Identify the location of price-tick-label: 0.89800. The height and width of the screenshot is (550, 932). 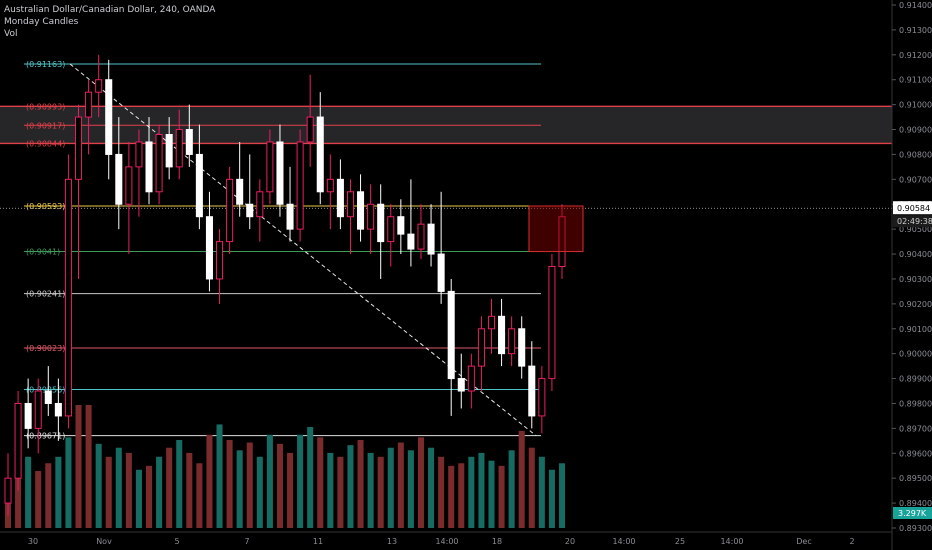
(915, 403).